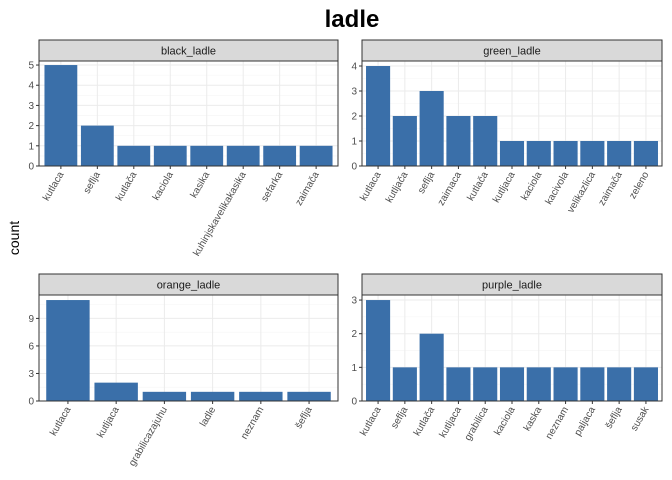 The height and width of the screenshot is (480, 672). Describe the element at coordinates (586, 421) in the screenshot. I see `x-tick-label: paljaca` at that location.